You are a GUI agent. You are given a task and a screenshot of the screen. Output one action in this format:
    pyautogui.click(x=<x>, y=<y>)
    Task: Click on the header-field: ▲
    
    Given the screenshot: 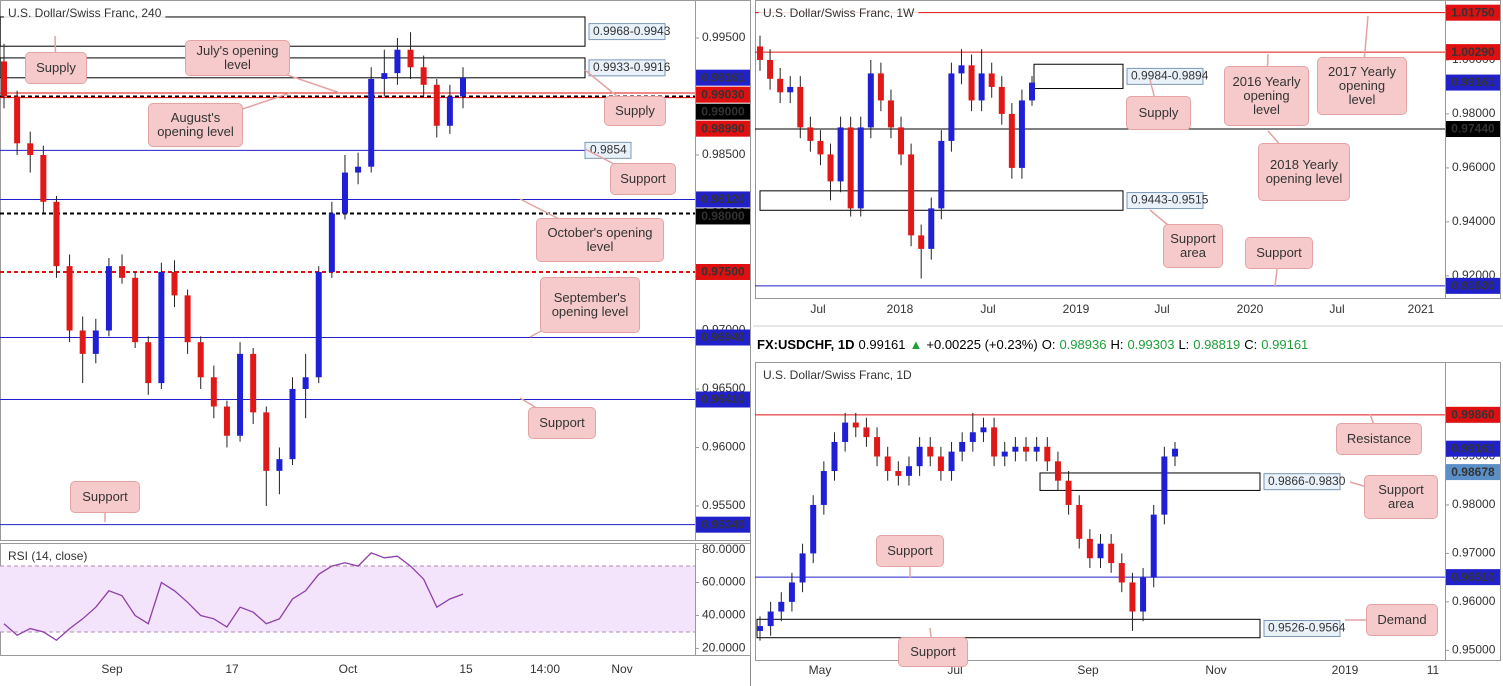 What is the action you would take?
    pyautogui.click(x=916, y=344)
    